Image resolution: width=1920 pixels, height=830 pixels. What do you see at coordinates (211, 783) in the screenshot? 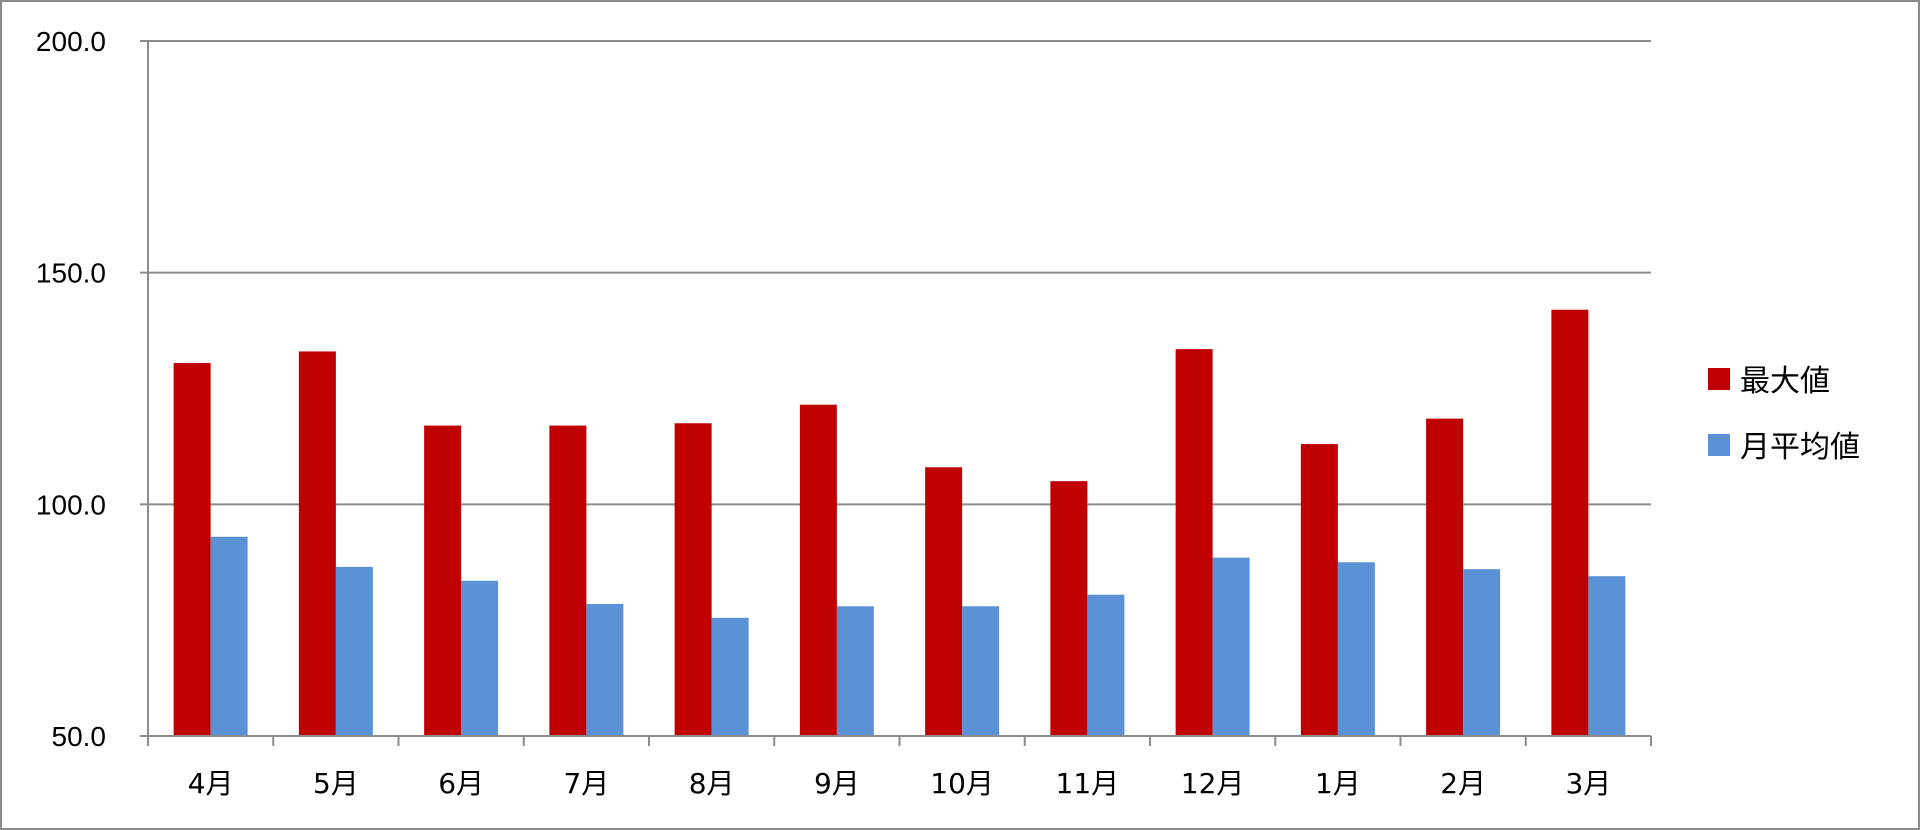
I see `x-tick-label: 4月` at bounding box center [211, 783].